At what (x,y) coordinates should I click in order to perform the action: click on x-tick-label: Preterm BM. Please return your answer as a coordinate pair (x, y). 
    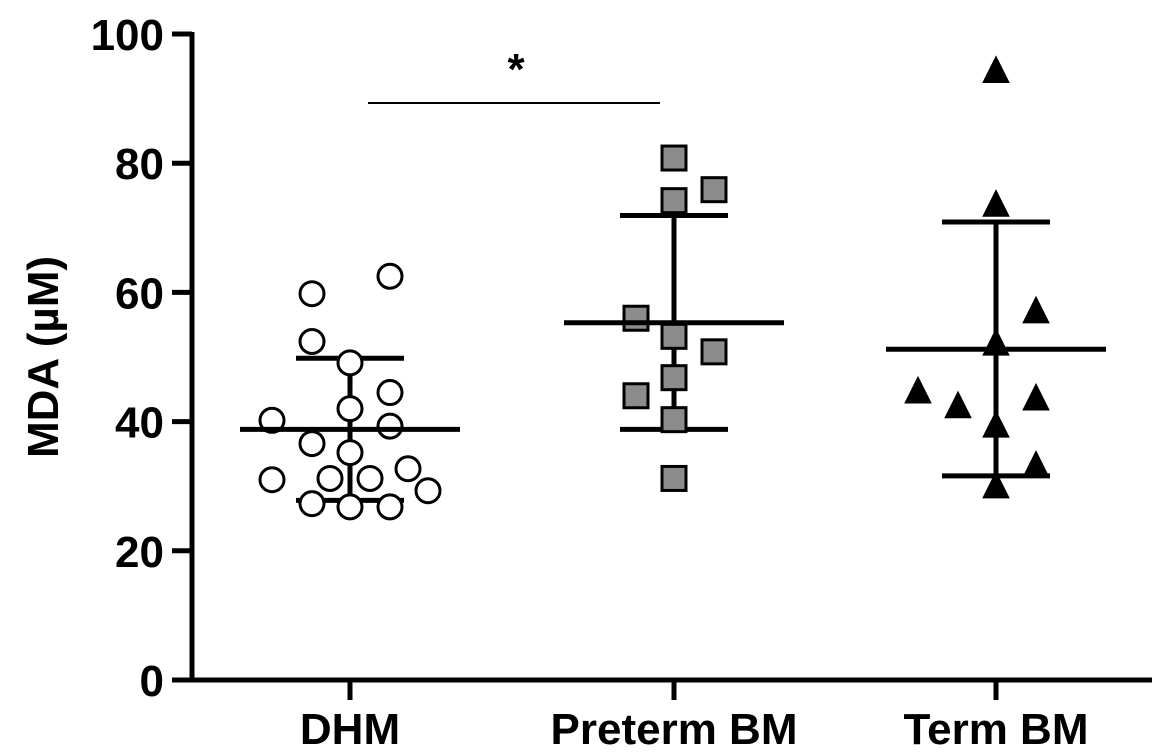
    Looking at the image, I should click on (674, 729).